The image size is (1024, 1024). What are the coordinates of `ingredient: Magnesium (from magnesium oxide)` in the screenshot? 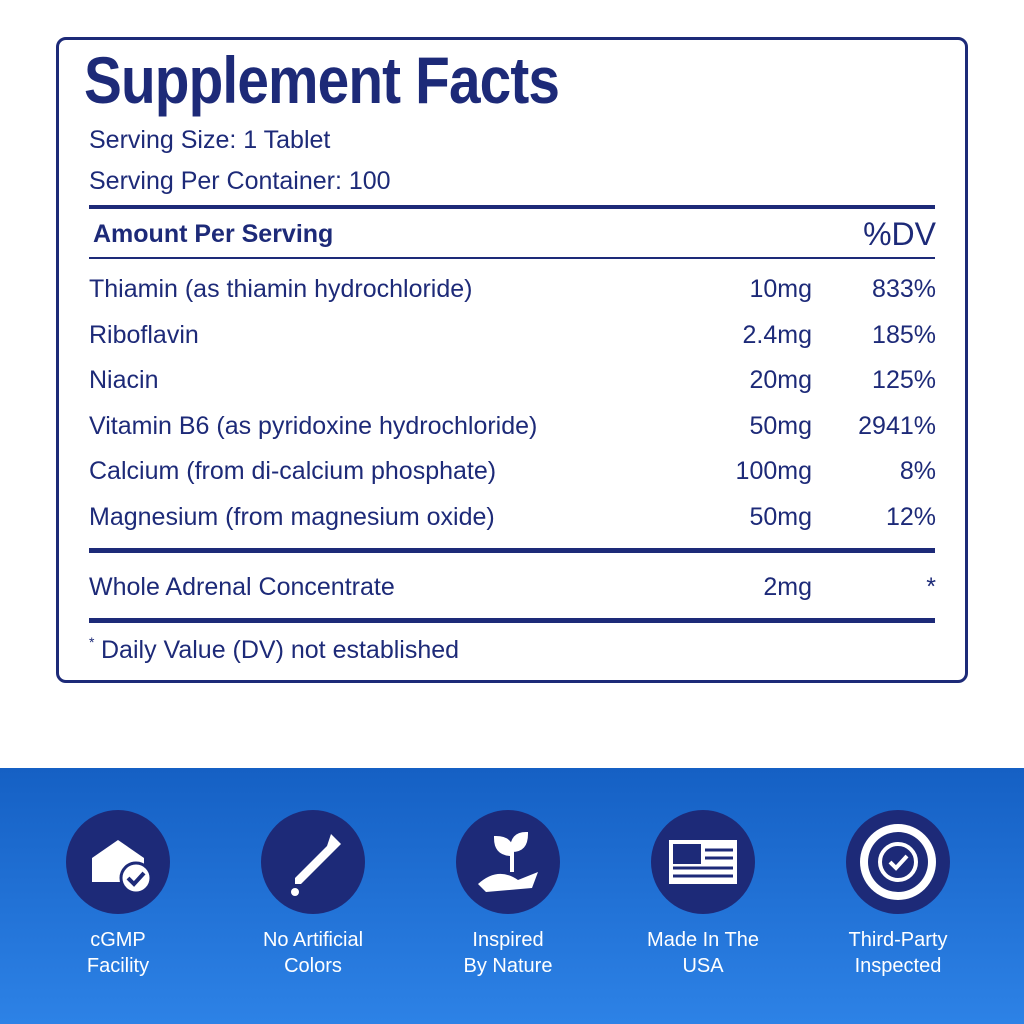 It's located at (292, 517).